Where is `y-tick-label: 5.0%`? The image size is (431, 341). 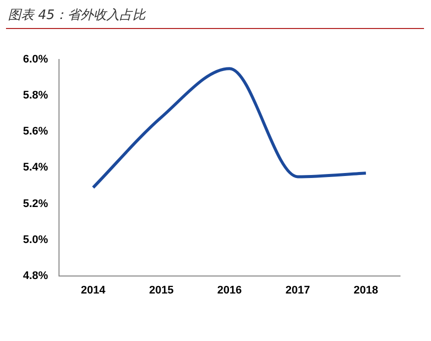 y-tick-label: 5.0% is located at coordinates (35, 240).